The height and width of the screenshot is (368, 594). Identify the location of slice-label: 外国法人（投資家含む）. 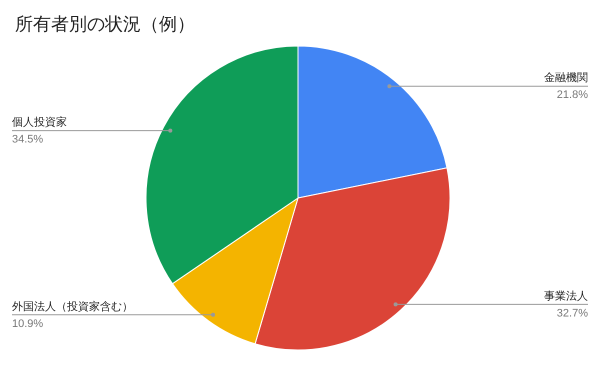
(72, 306).